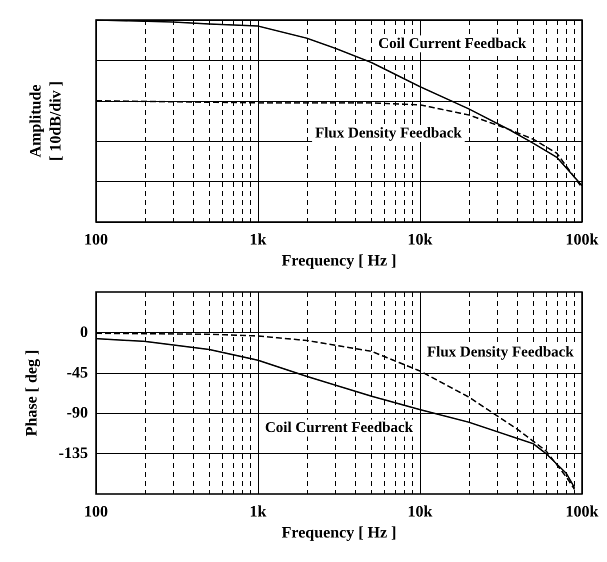 The height and width of the screenshot is (562, 607). I want to click on y-axis-title: Phase [ deg ], so click(32, 393).